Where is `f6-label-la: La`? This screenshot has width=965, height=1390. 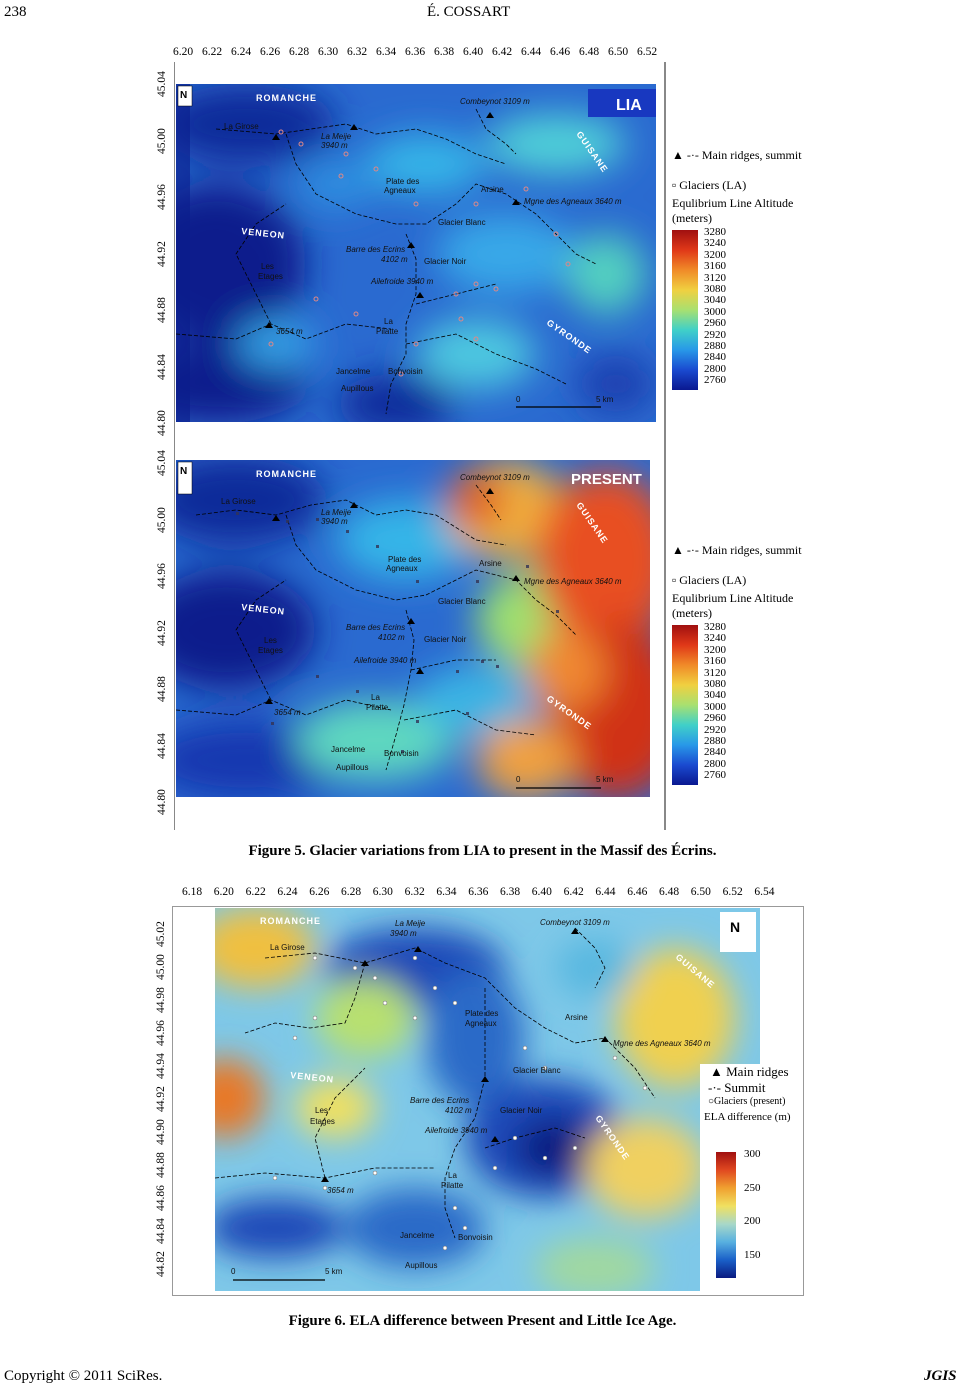 f6-label-la: La is located at coordinates (452, 1175).